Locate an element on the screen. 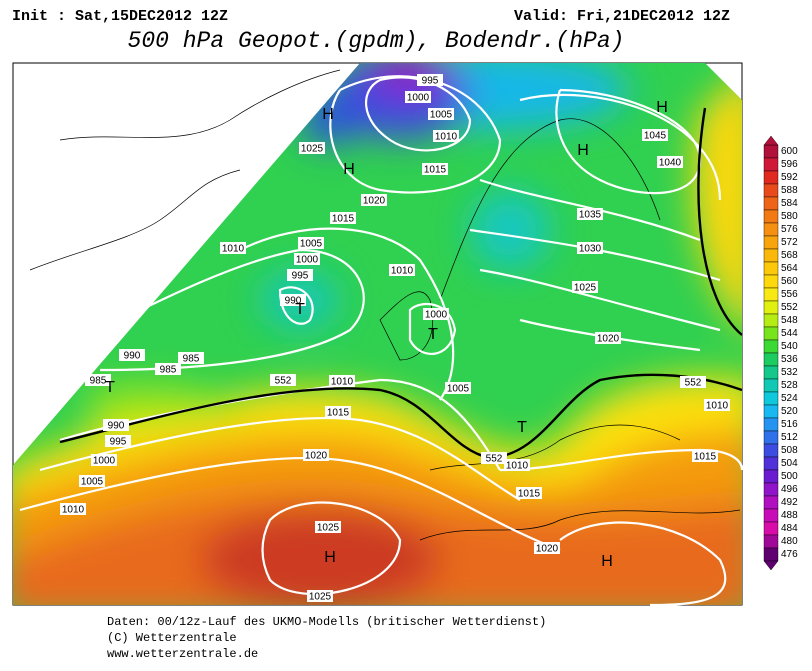 Image resolution: width=812 pixels, height=671 pixels. colorbar-label: 572 is located at coordinates (789, 242).